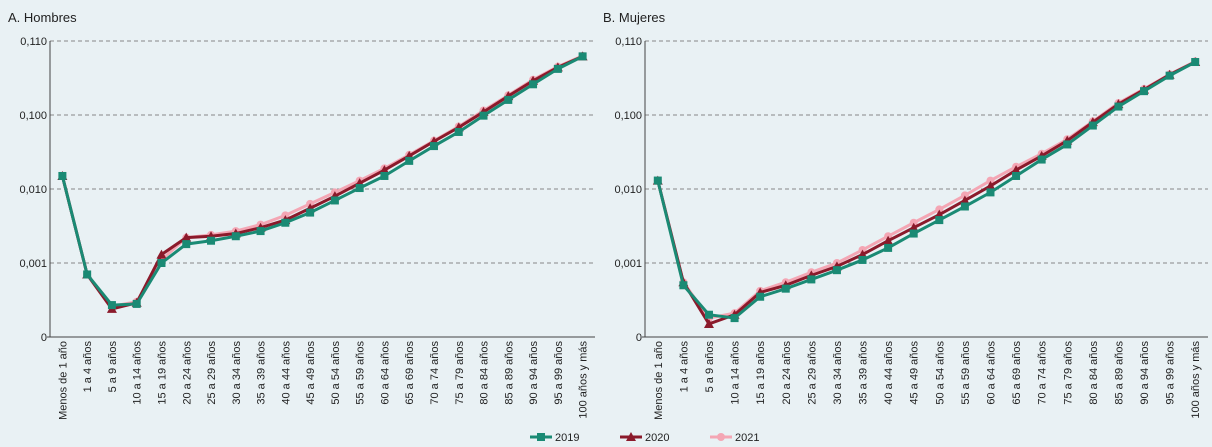 The image size is (1212, 447). Describe the element at coordinates (567, 438) in the screenshot. I see `legend-label: 2019` at that location.